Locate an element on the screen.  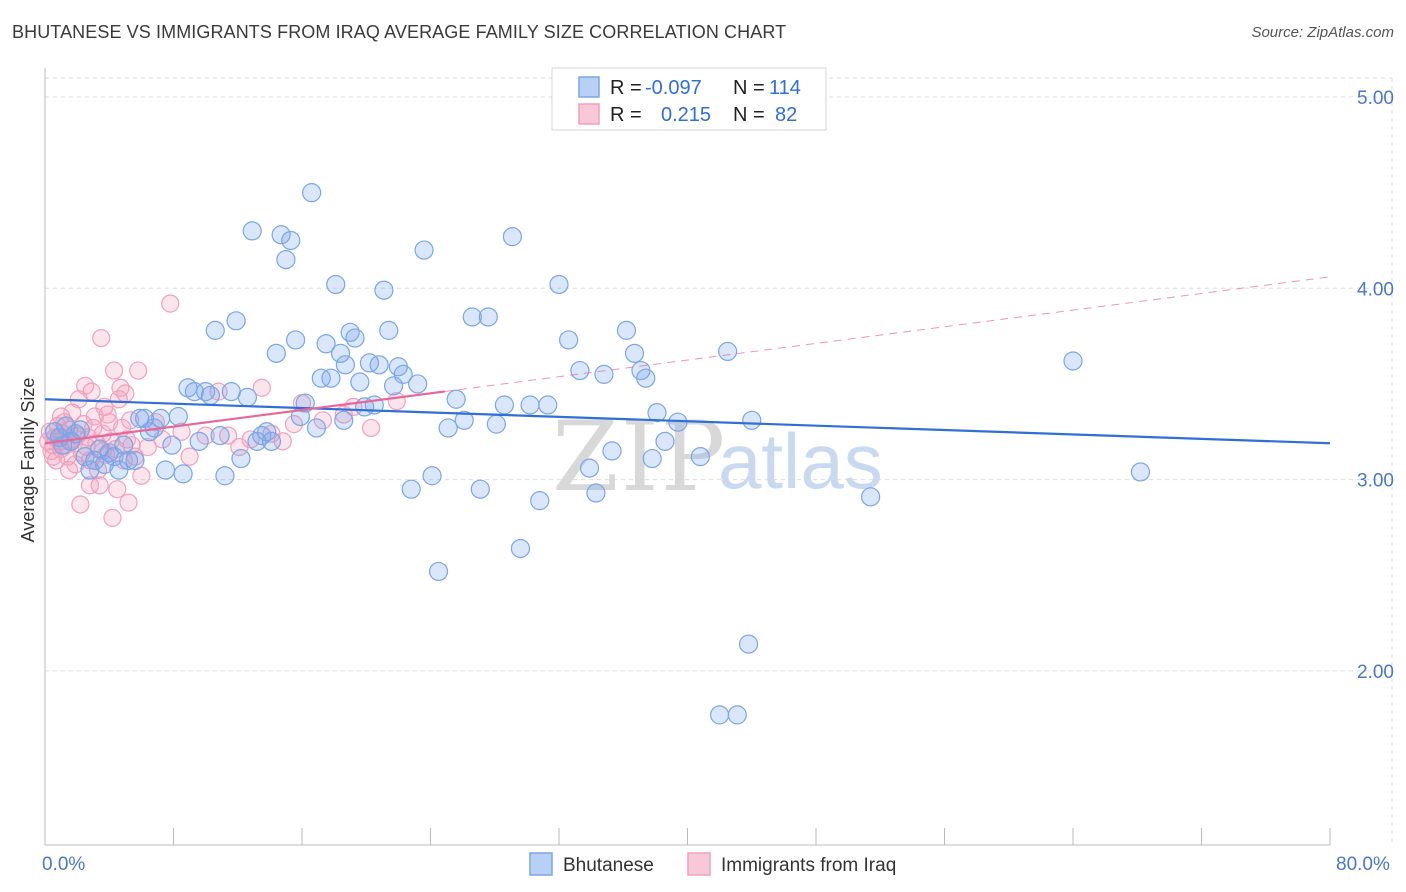
iraq-trend-line-solid is located at coordinates (245, 417).